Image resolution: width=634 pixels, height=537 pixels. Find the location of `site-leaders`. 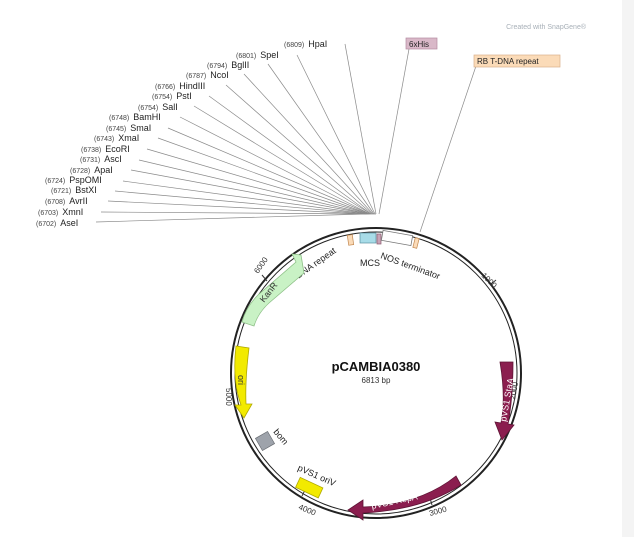

site-leaders is located at coordinates (236, 133).